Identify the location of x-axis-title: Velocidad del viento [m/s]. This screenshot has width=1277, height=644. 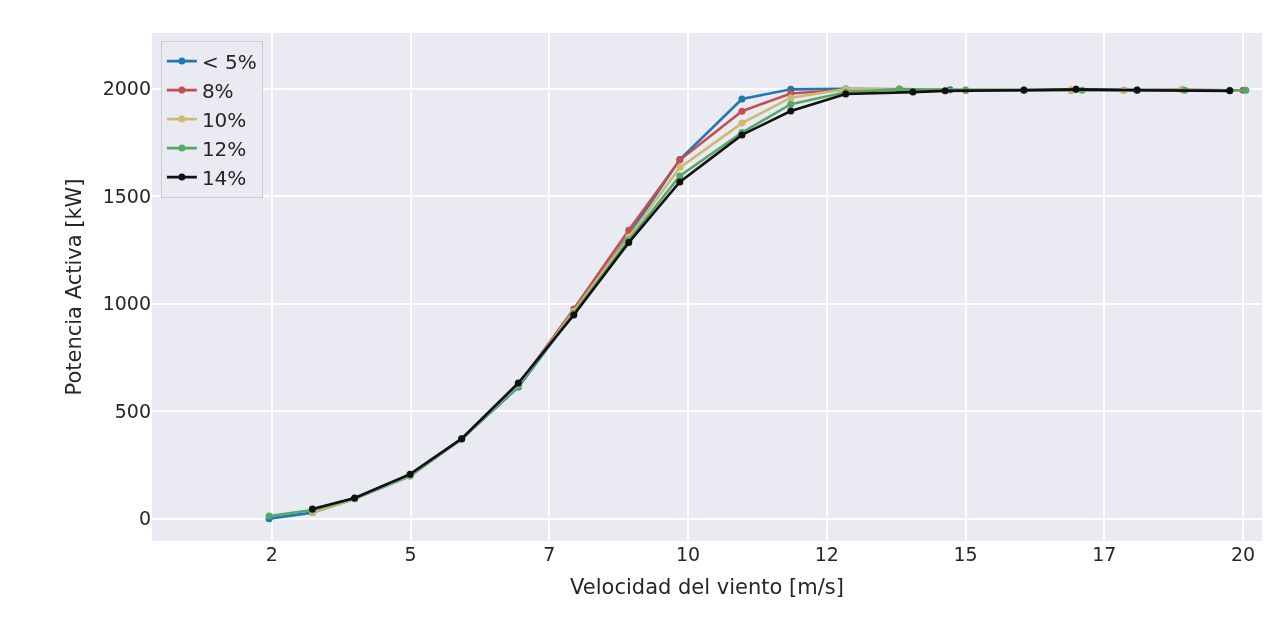
(707, 587).